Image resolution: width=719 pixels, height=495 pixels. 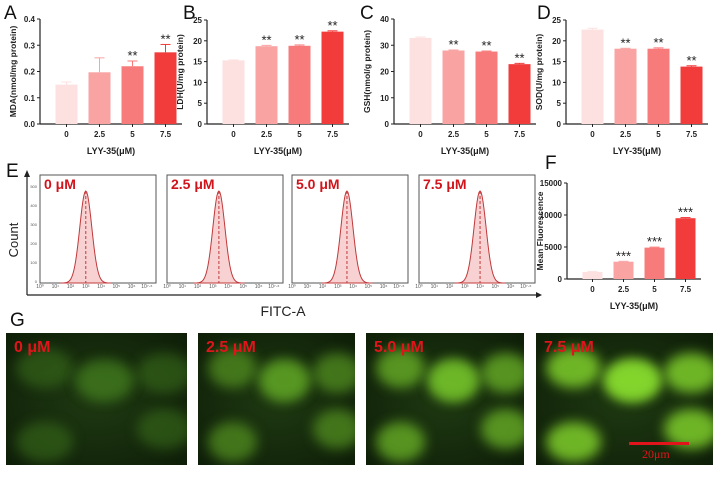 What do you see at coordinates (453, 87) in the screenshot?
I see `bar-C-2.5` at bounding box center [453, 87].